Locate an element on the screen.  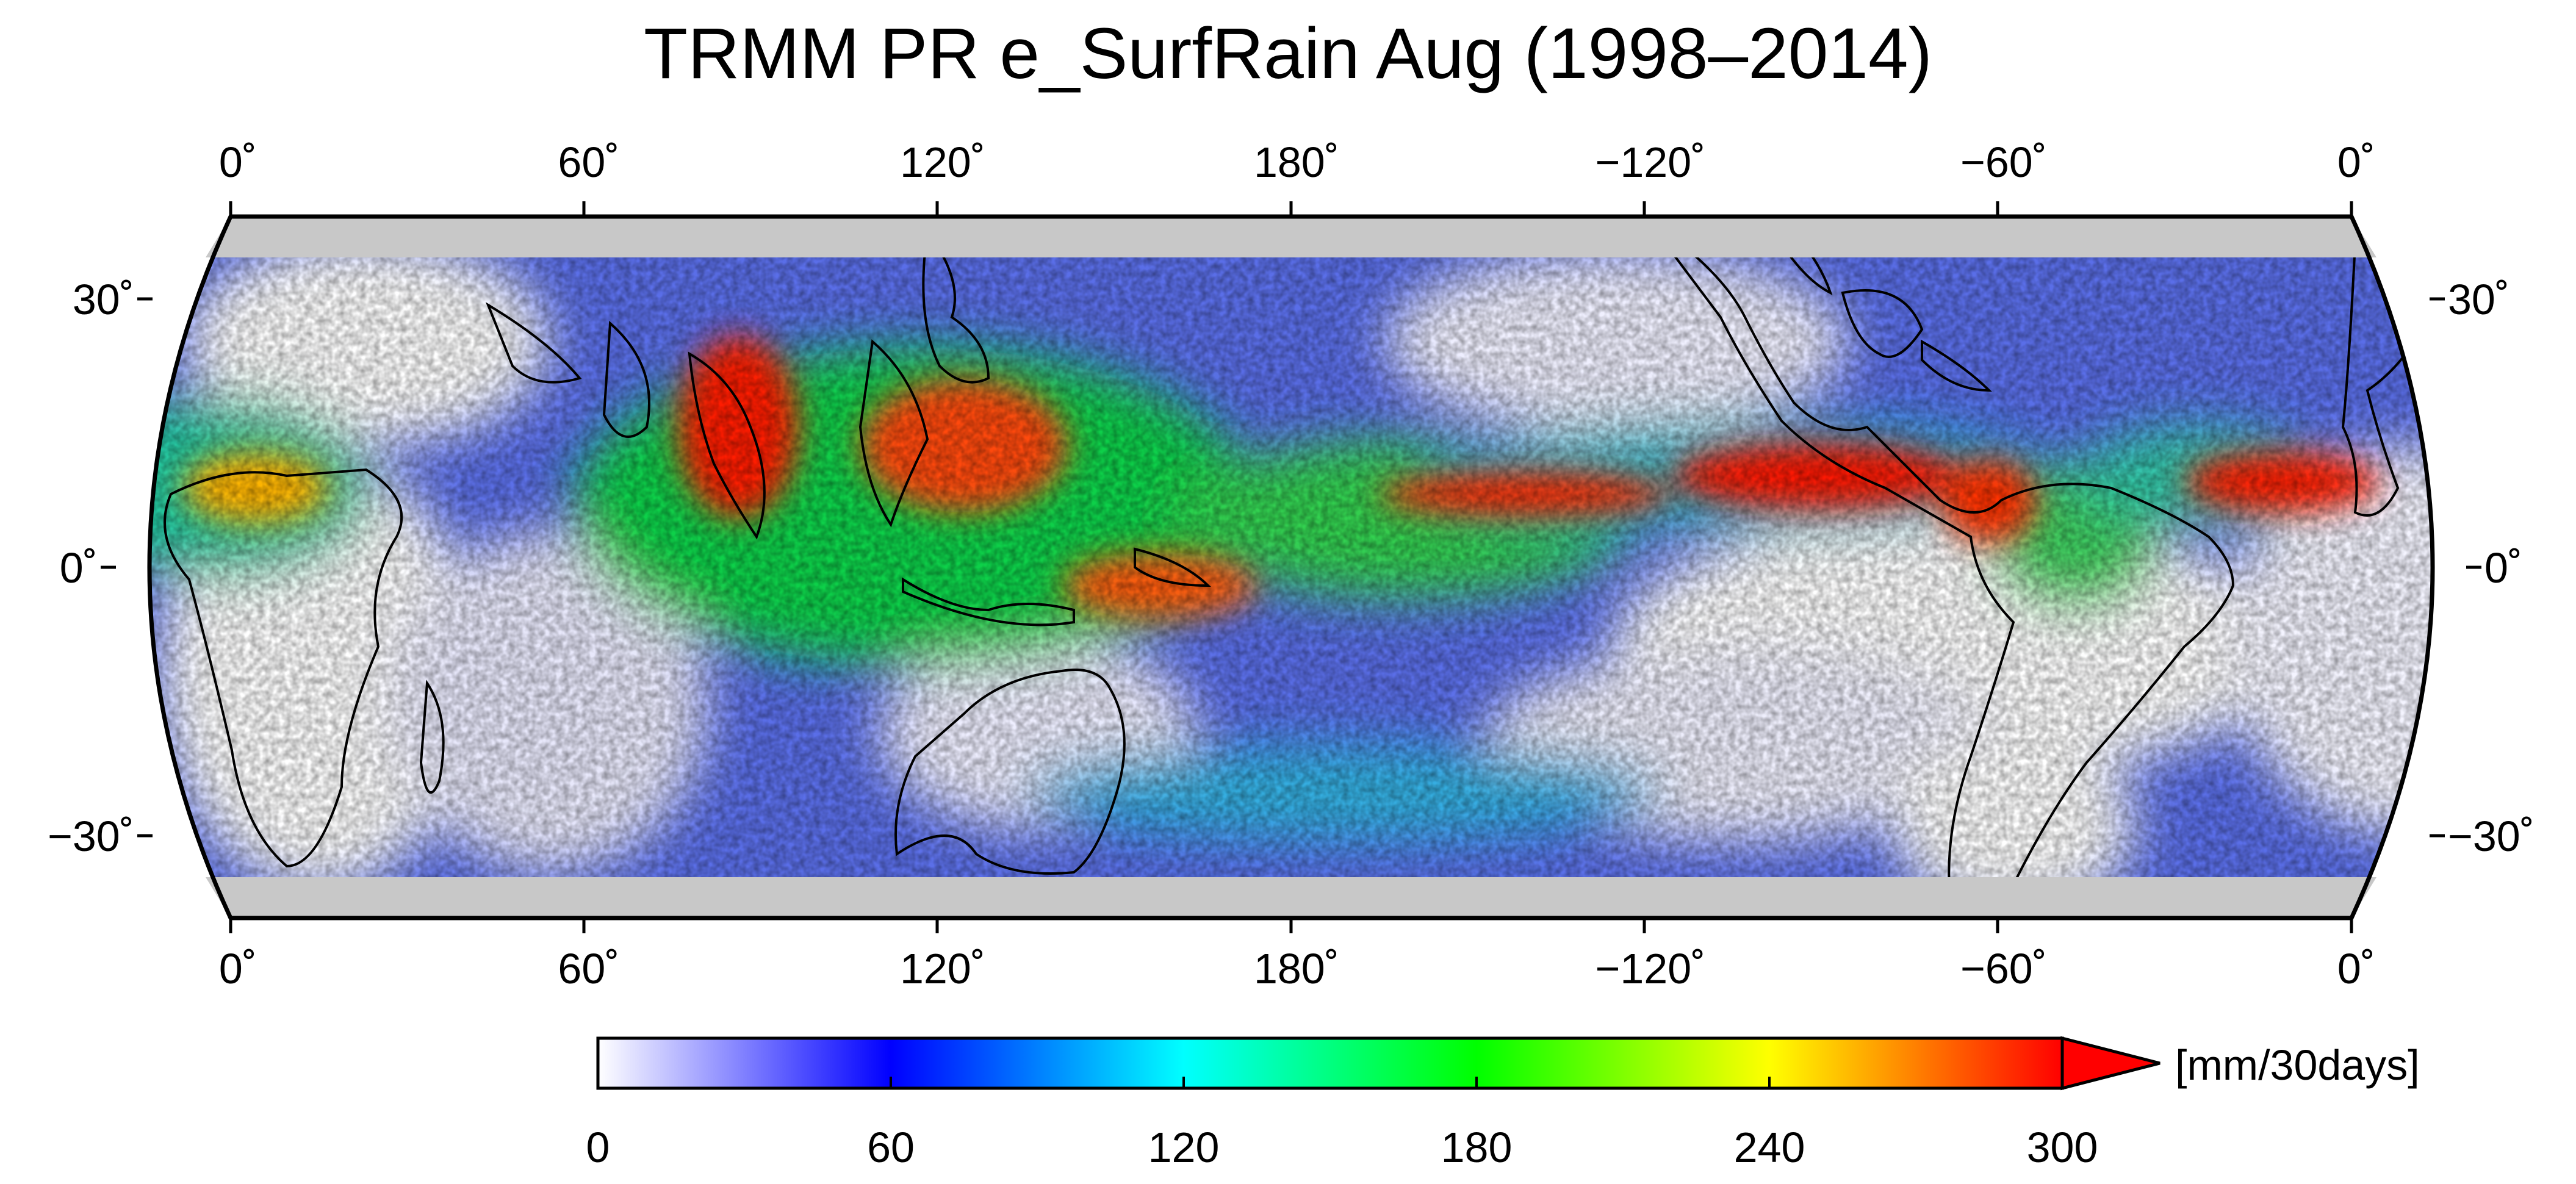
lon-label-top-0: 0˚ is located at coordinates (238, 162).